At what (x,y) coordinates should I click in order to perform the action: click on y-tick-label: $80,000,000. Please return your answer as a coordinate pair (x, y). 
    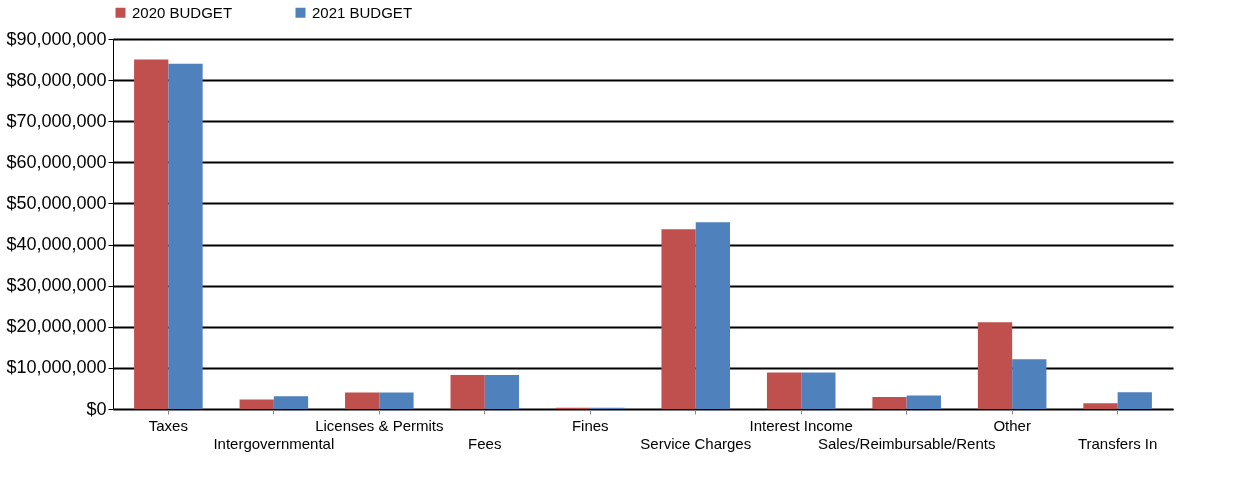
    Looking at the image, I should click on (56, 79).